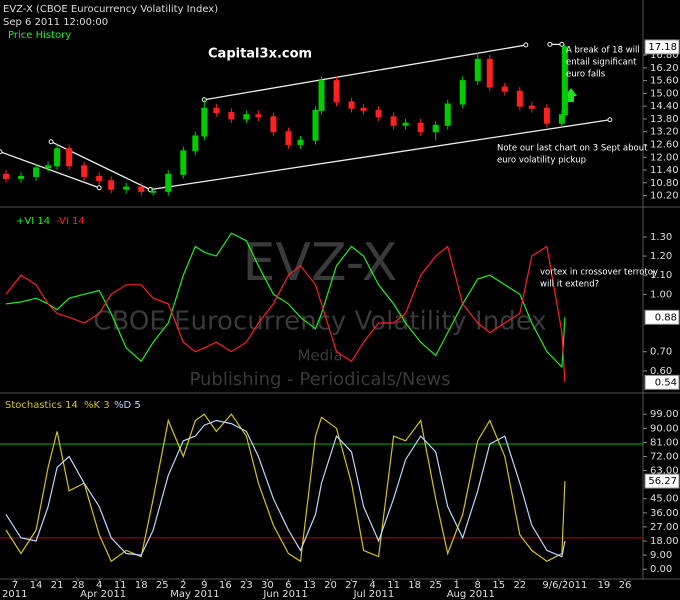 The height and width of the screenshot is (600, 680). Describe the element at coordinates (664, 81) in the screenshot. I see `y-tick-label: 15.60` at that location.